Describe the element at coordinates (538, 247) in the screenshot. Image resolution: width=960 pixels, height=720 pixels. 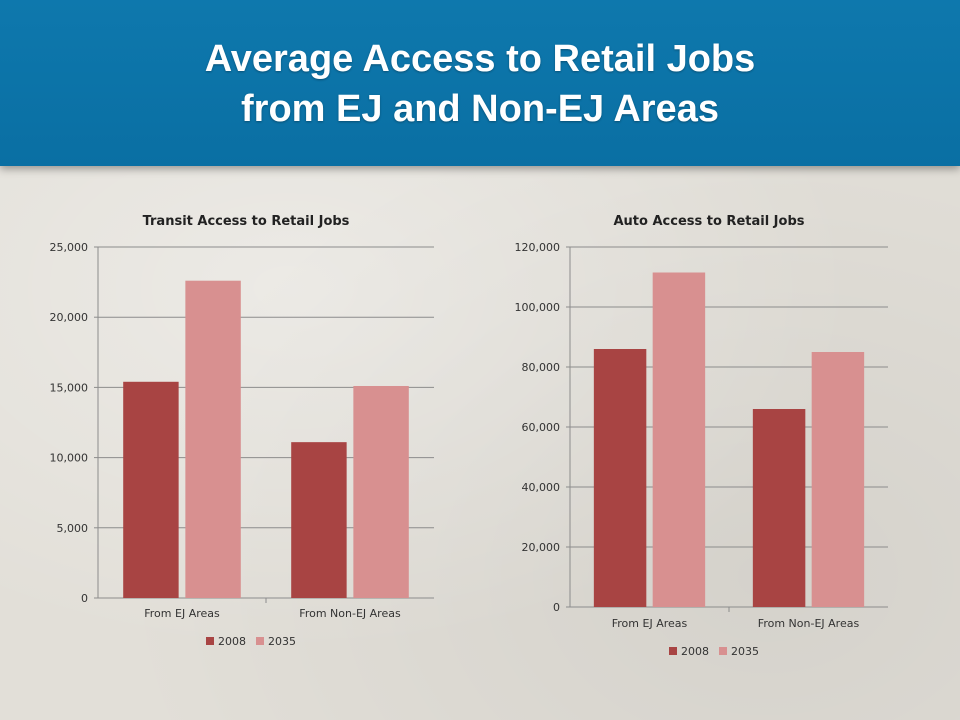
I see `y-tick-label: 120,000` at that location.